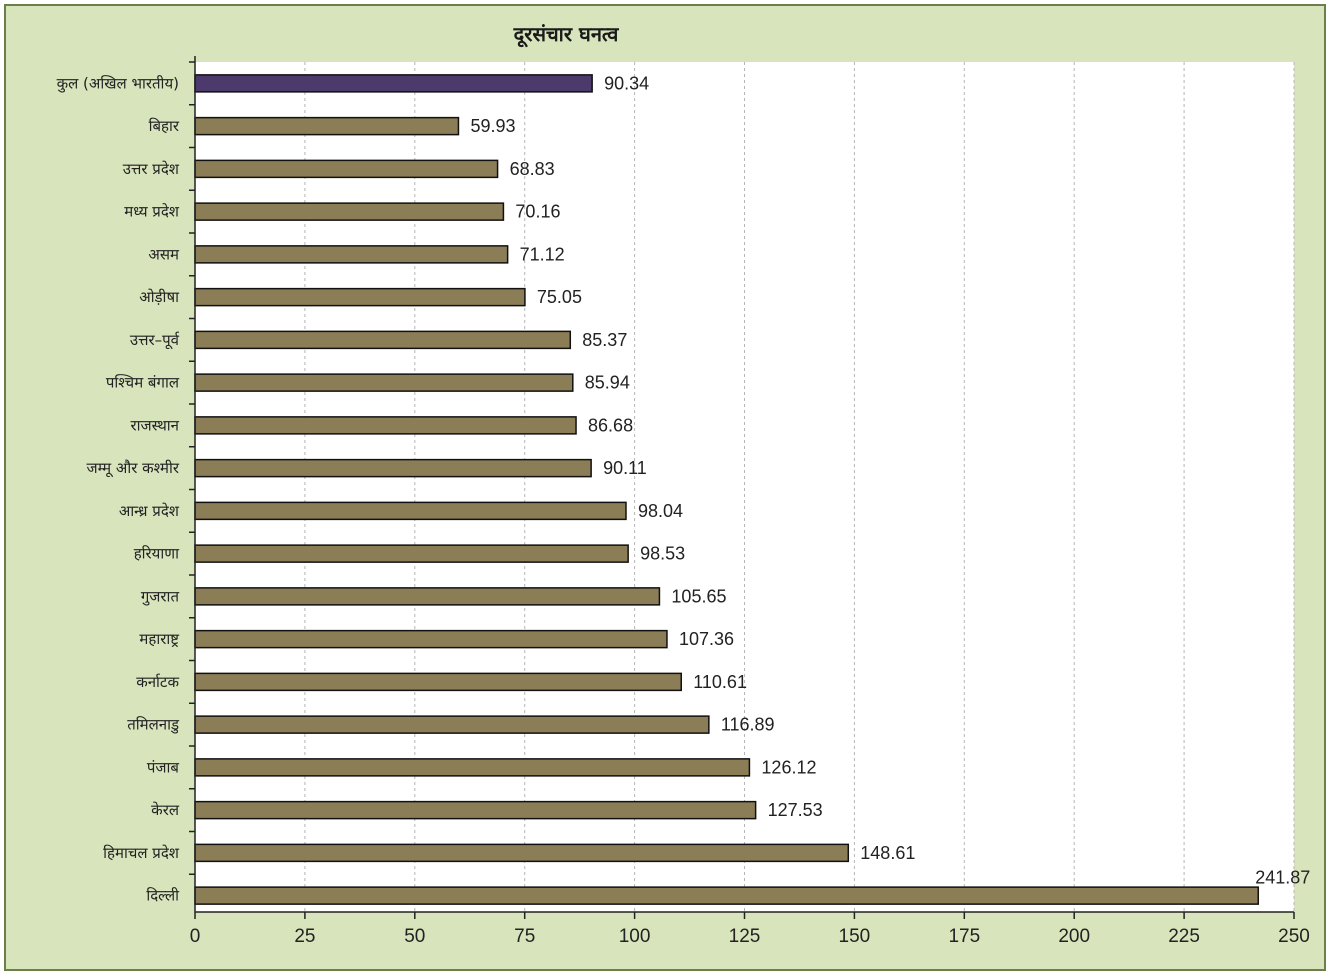  What do you see at coordinates (157, 682) in the screenshot?
I see `category-label: कर्नाटक` at bounding box center [157, 682].